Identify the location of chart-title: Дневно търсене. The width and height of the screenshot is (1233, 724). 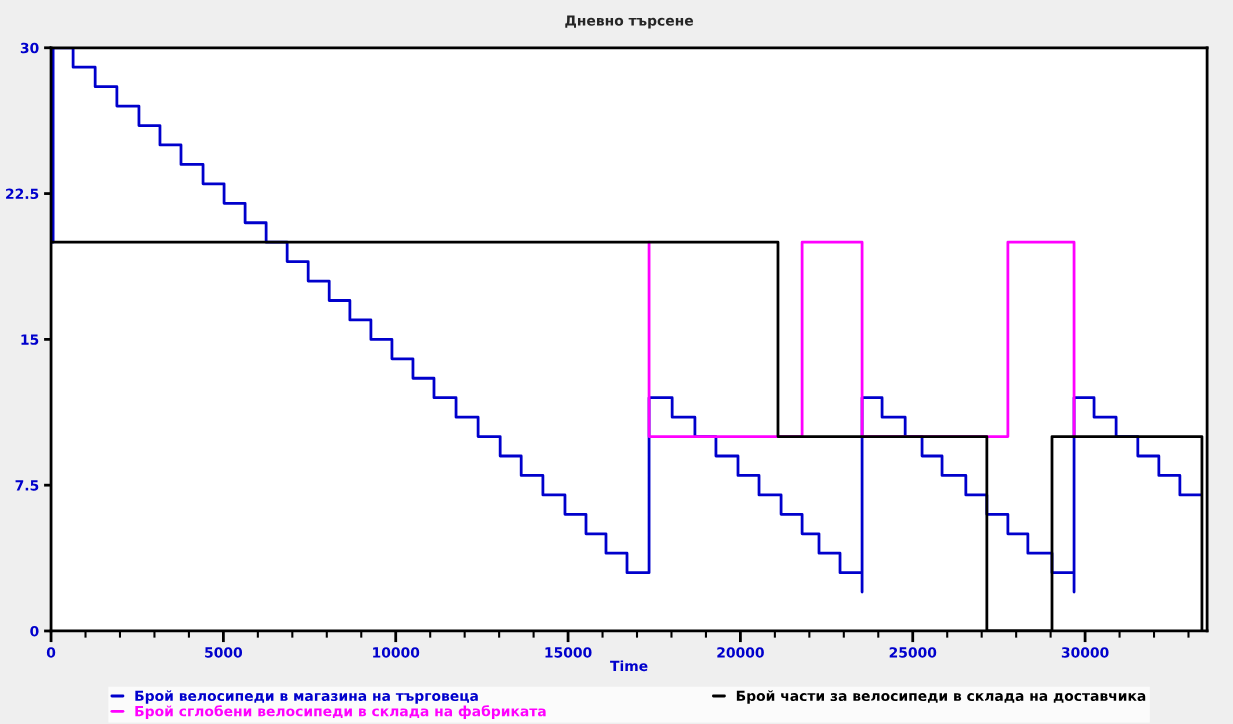
(629, 22).